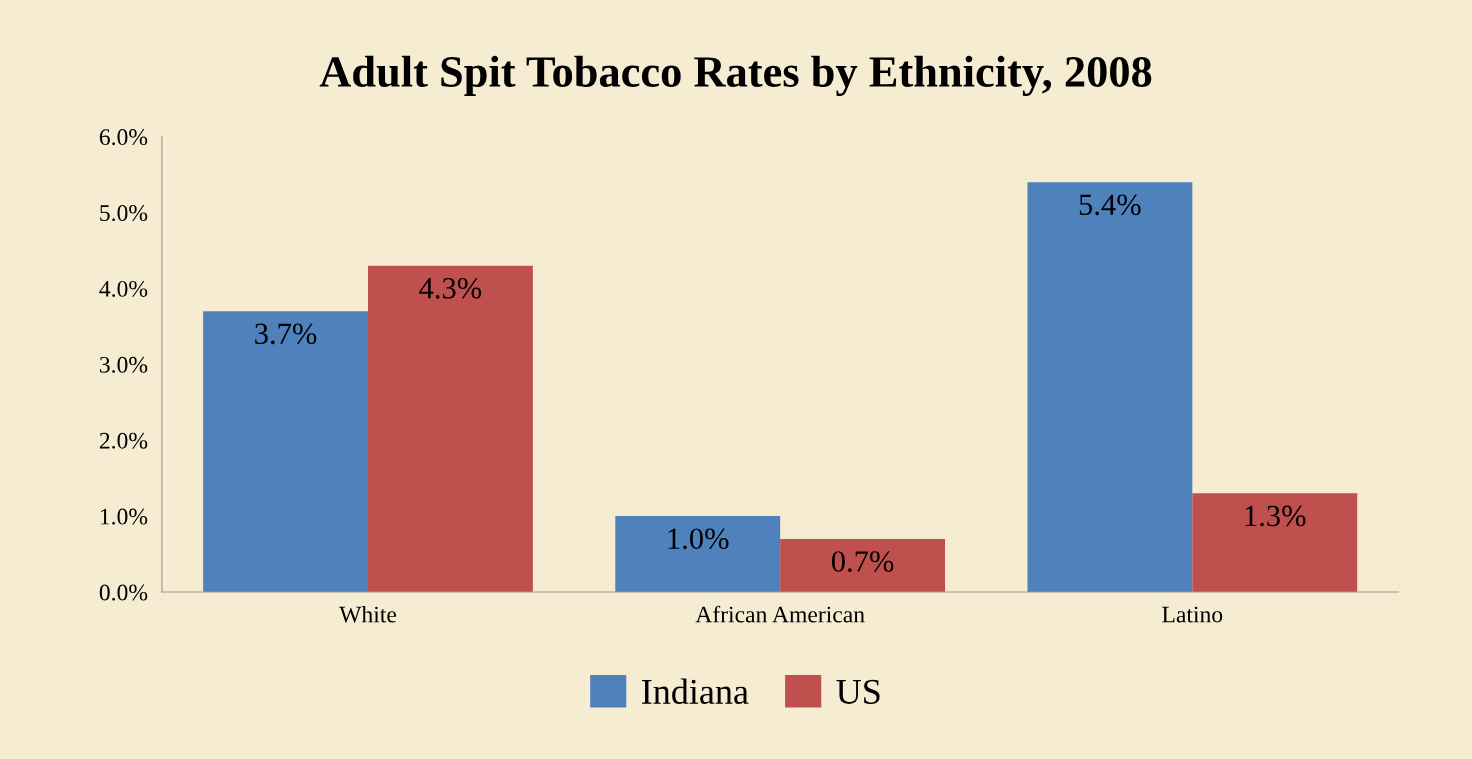 The image size is (1472, 759). Describe the element at coordinates (1275, 516) in the screenshot. I see `data-label: 1.3%` at that location.